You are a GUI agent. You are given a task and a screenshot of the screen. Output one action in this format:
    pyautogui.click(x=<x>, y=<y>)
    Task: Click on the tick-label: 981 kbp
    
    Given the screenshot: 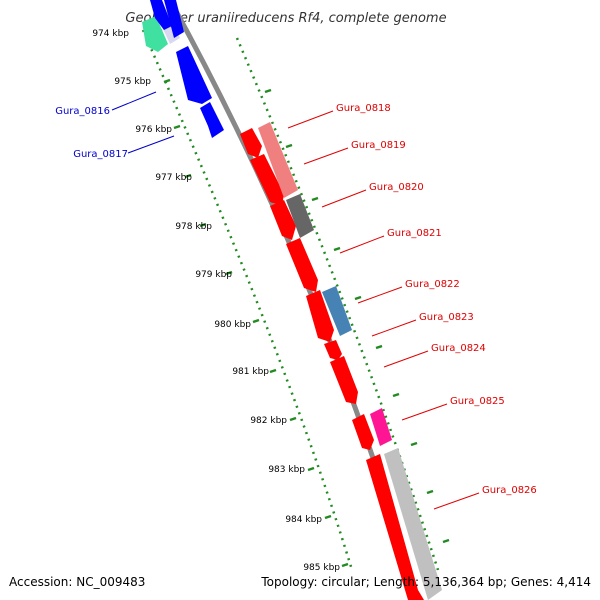 What is the action you would take?
    pyautogui.click(x=250, y=372)
    